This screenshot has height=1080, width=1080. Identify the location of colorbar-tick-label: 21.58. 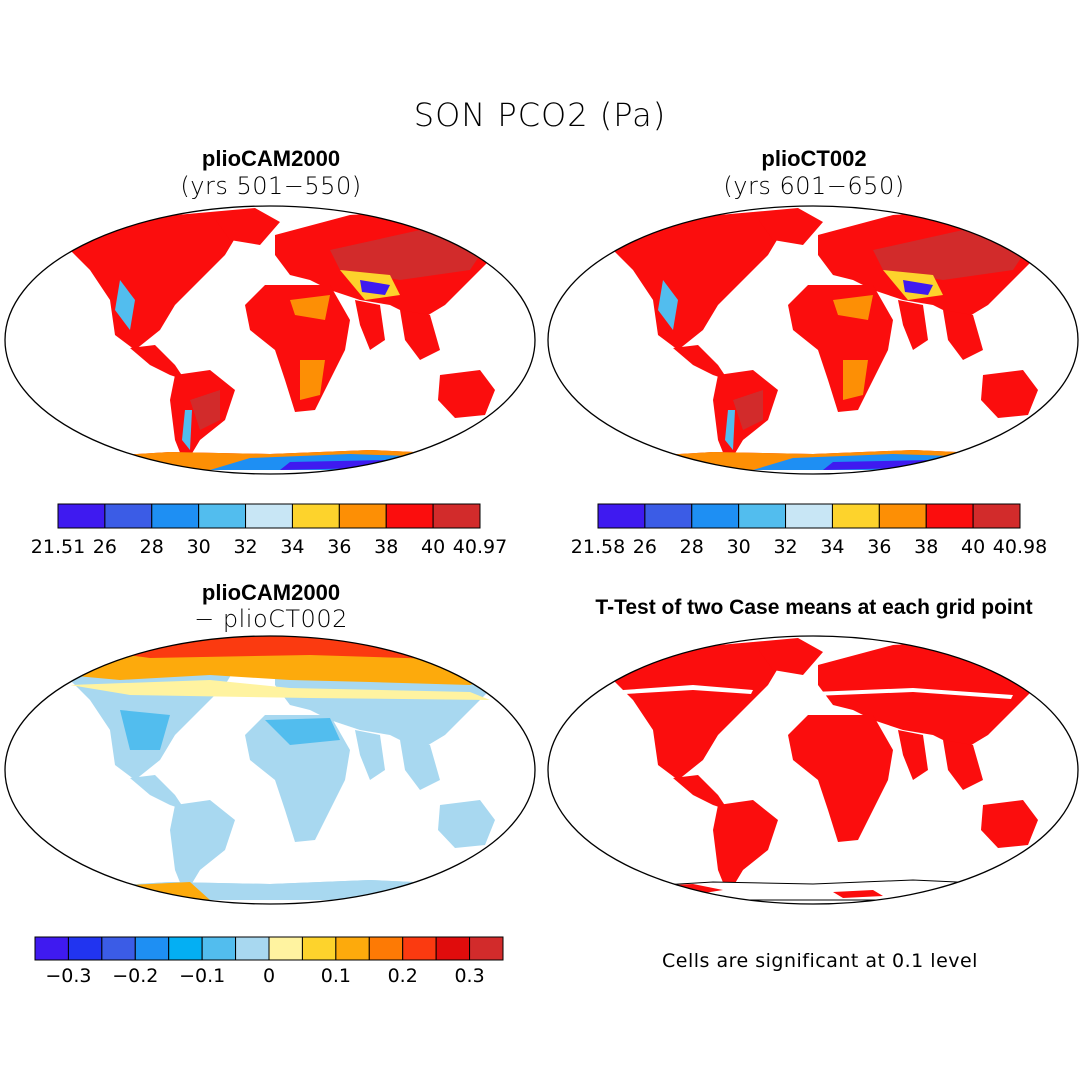
(598, 547).